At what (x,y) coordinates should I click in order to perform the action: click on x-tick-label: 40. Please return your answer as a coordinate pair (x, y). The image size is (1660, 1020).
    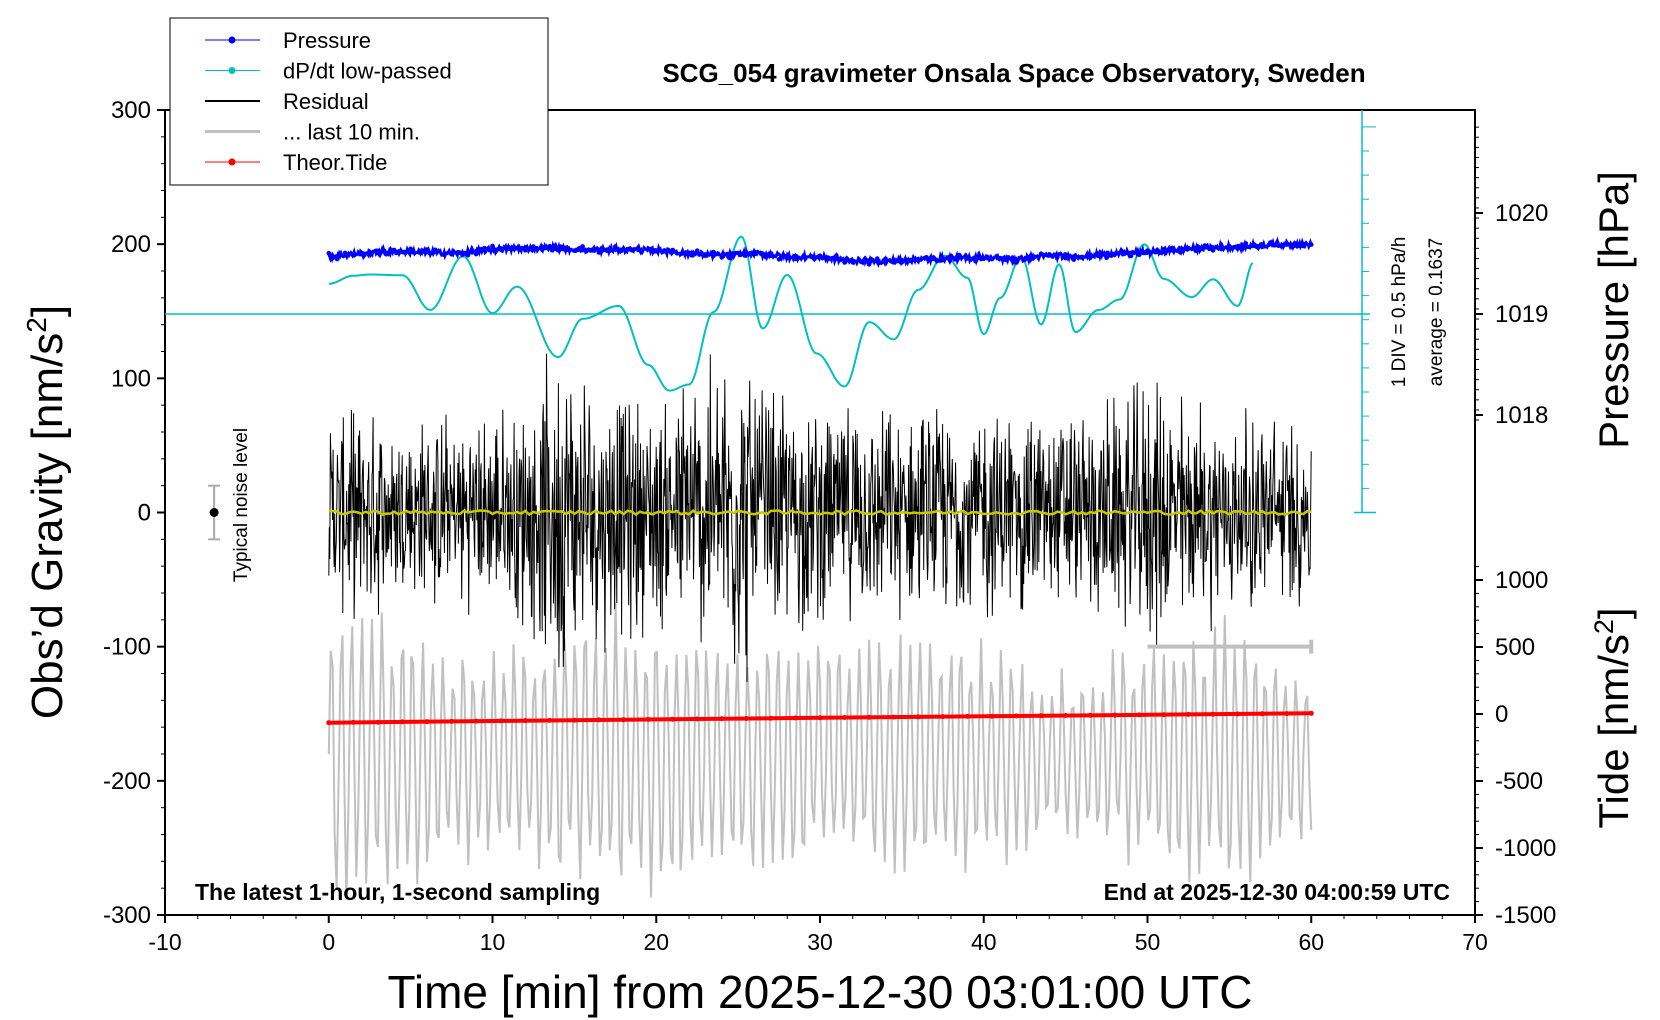
    Looking at the image, I should click on (984, 942).